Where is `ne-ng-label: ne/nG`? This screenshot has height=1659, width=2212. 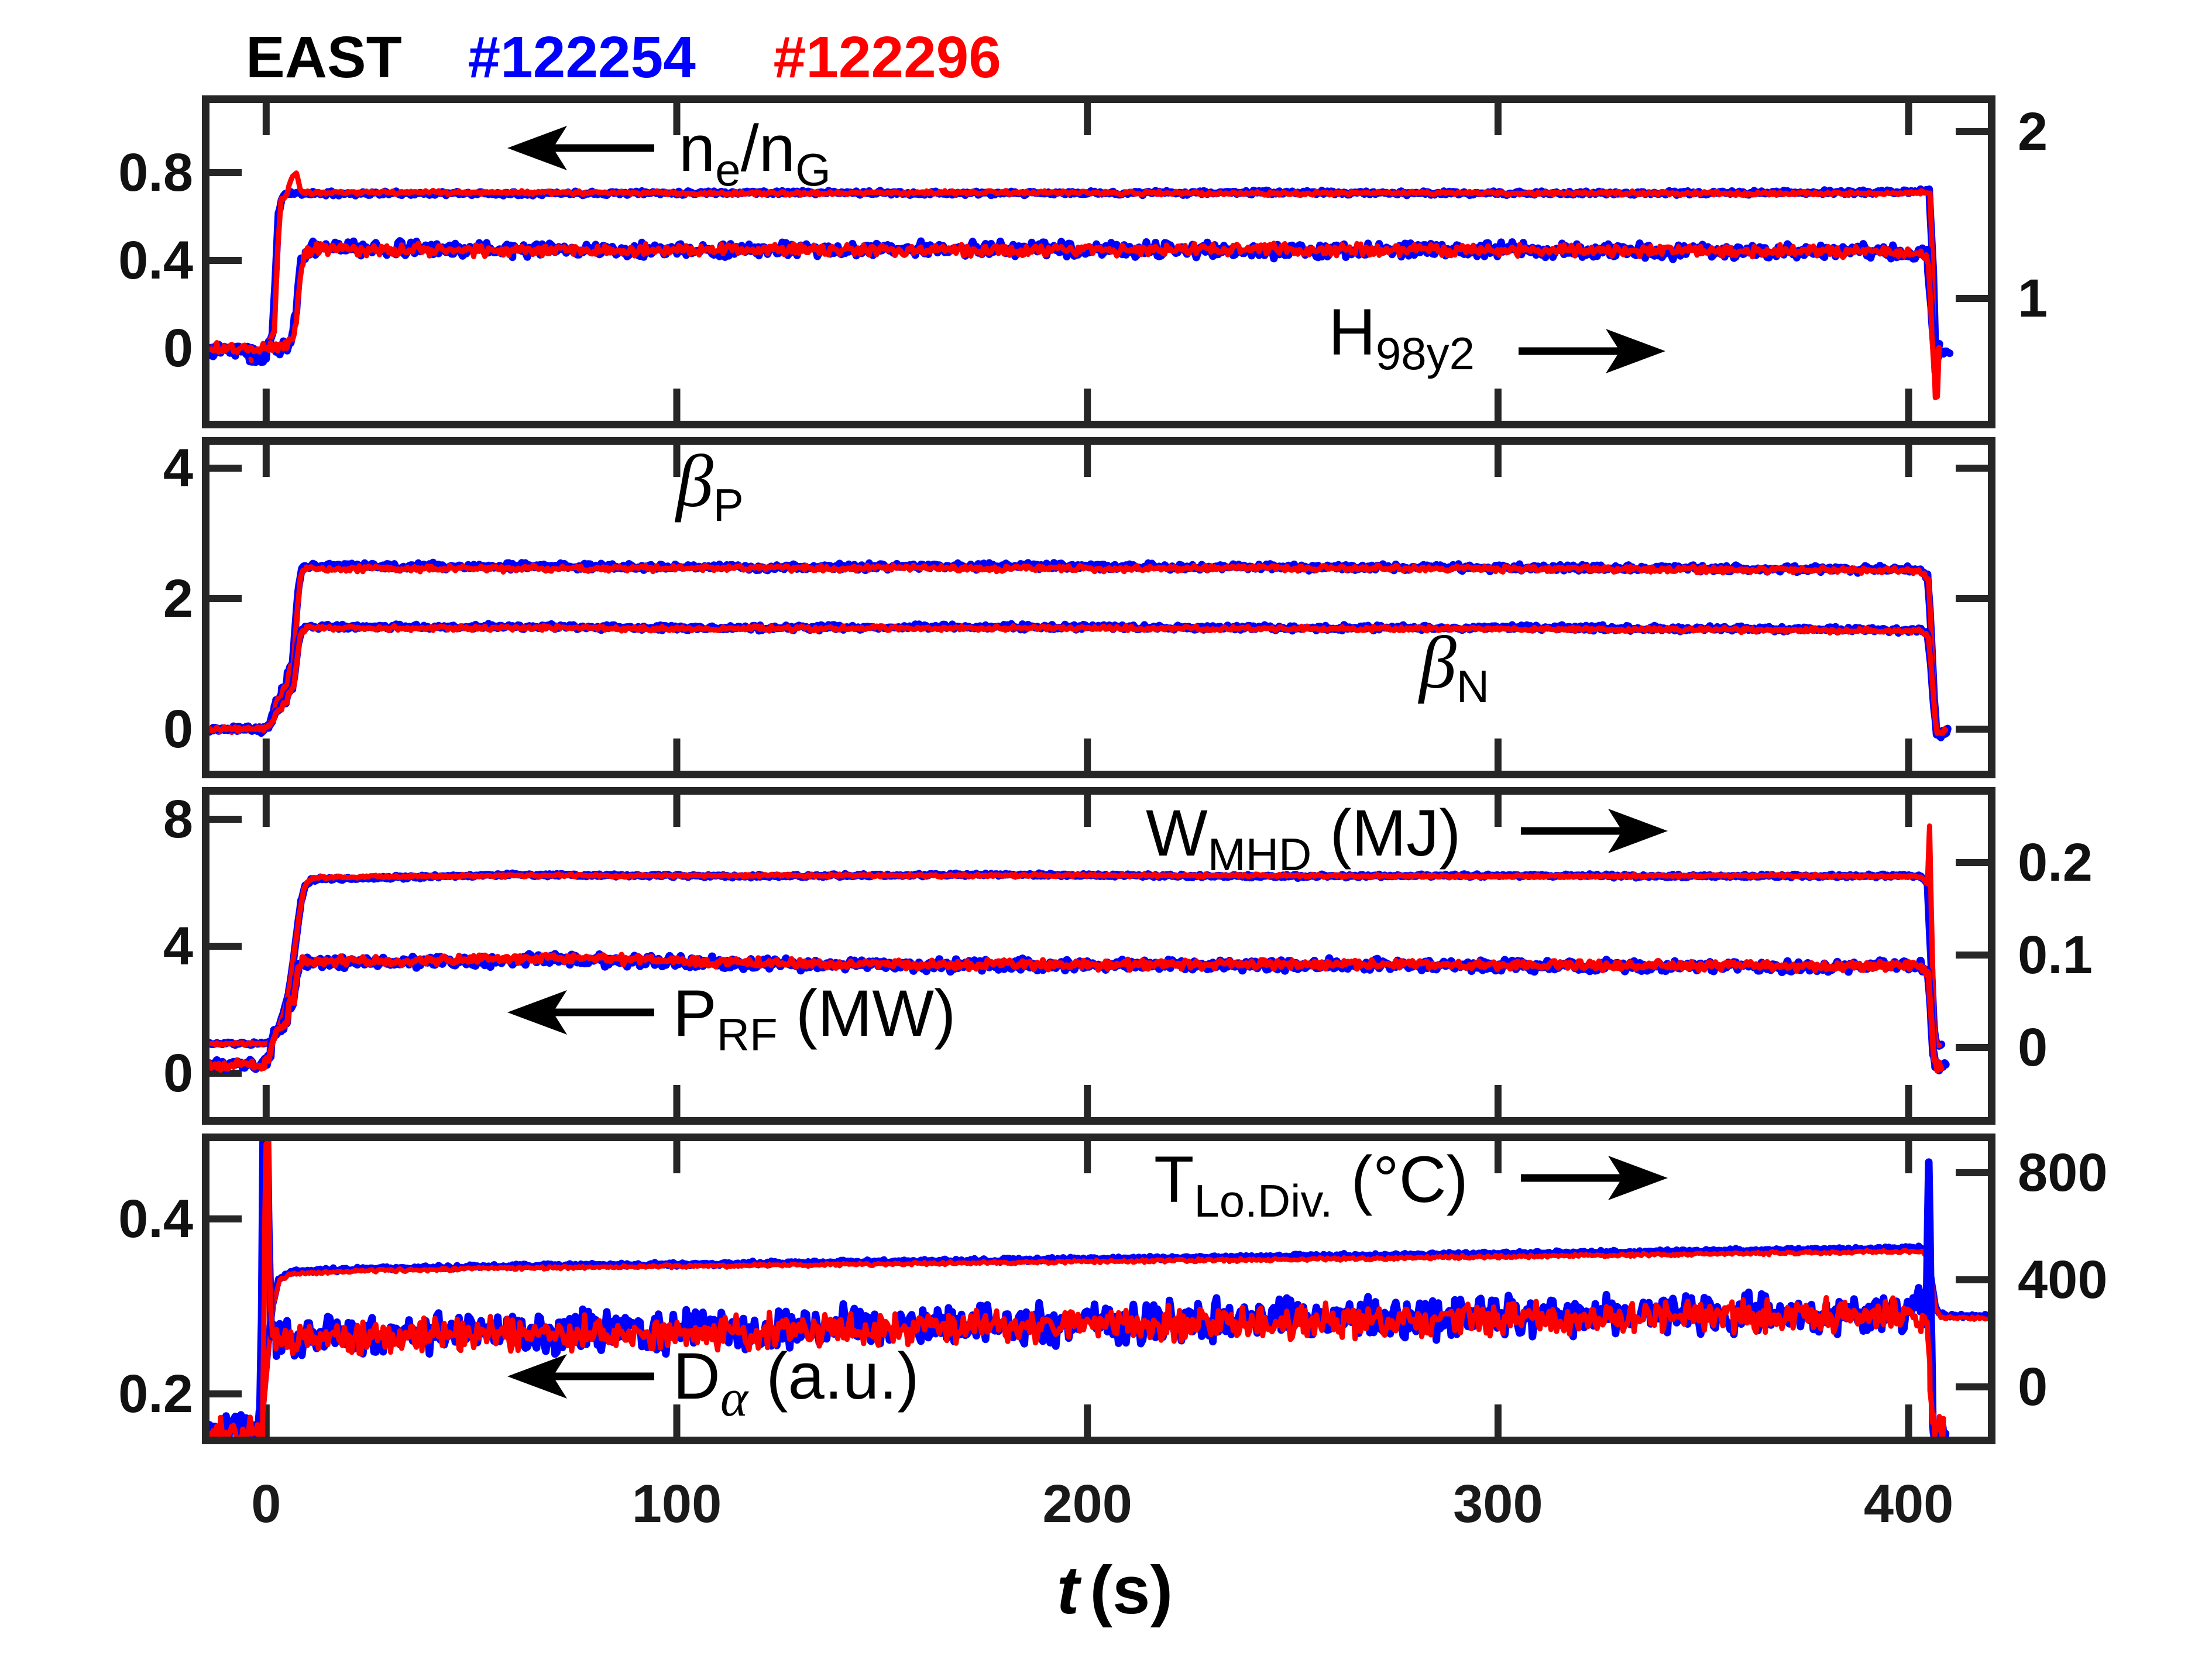 ne-ng-label: ne/nG is located at coordinates (755, 154).